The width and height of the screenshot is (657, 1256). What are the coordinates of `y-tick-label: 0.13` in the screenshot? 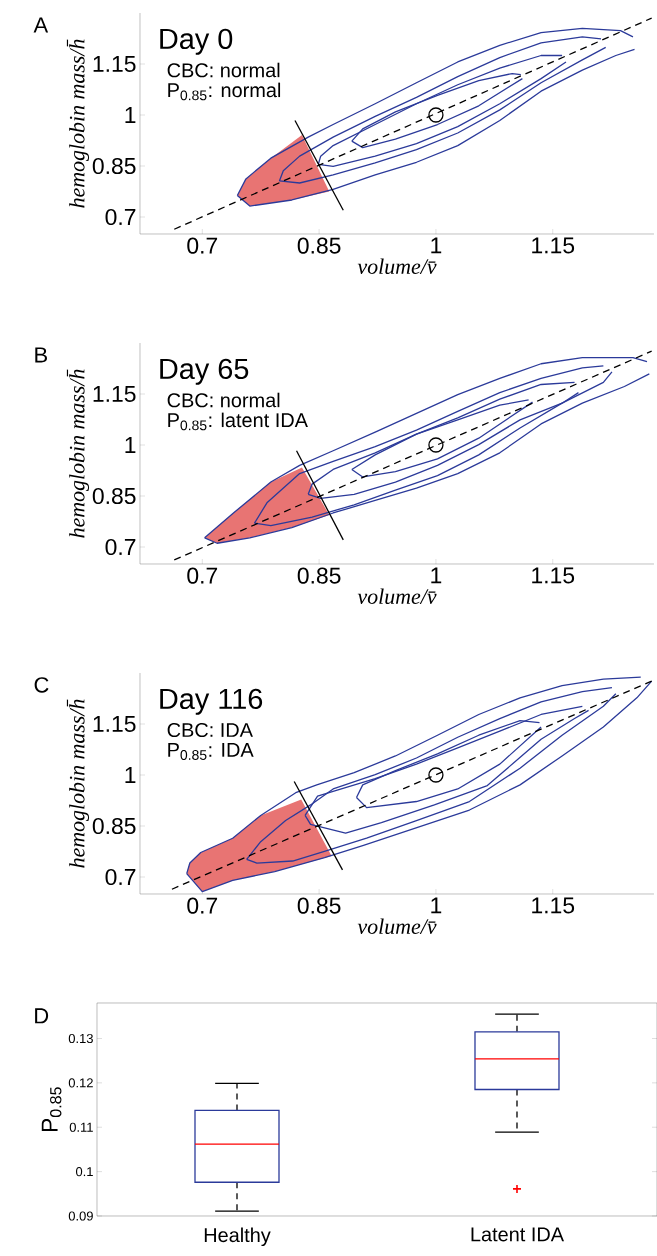 It's located at (80, 1038).